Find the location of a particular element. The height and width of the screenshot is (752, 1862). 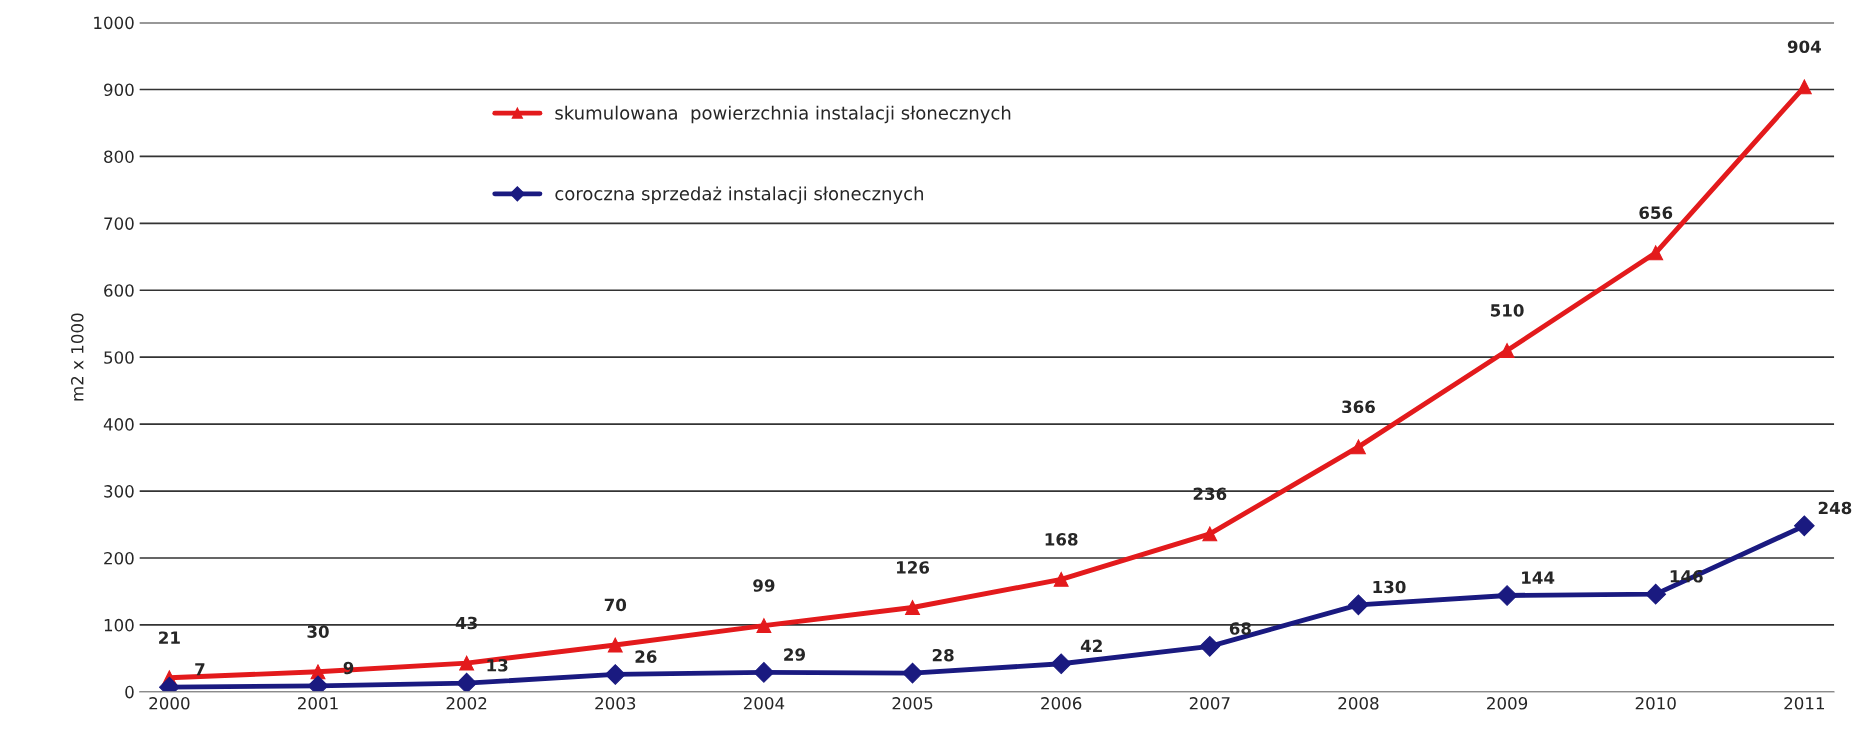

y-tick-label: 500 is located at coordinates (119, 357).